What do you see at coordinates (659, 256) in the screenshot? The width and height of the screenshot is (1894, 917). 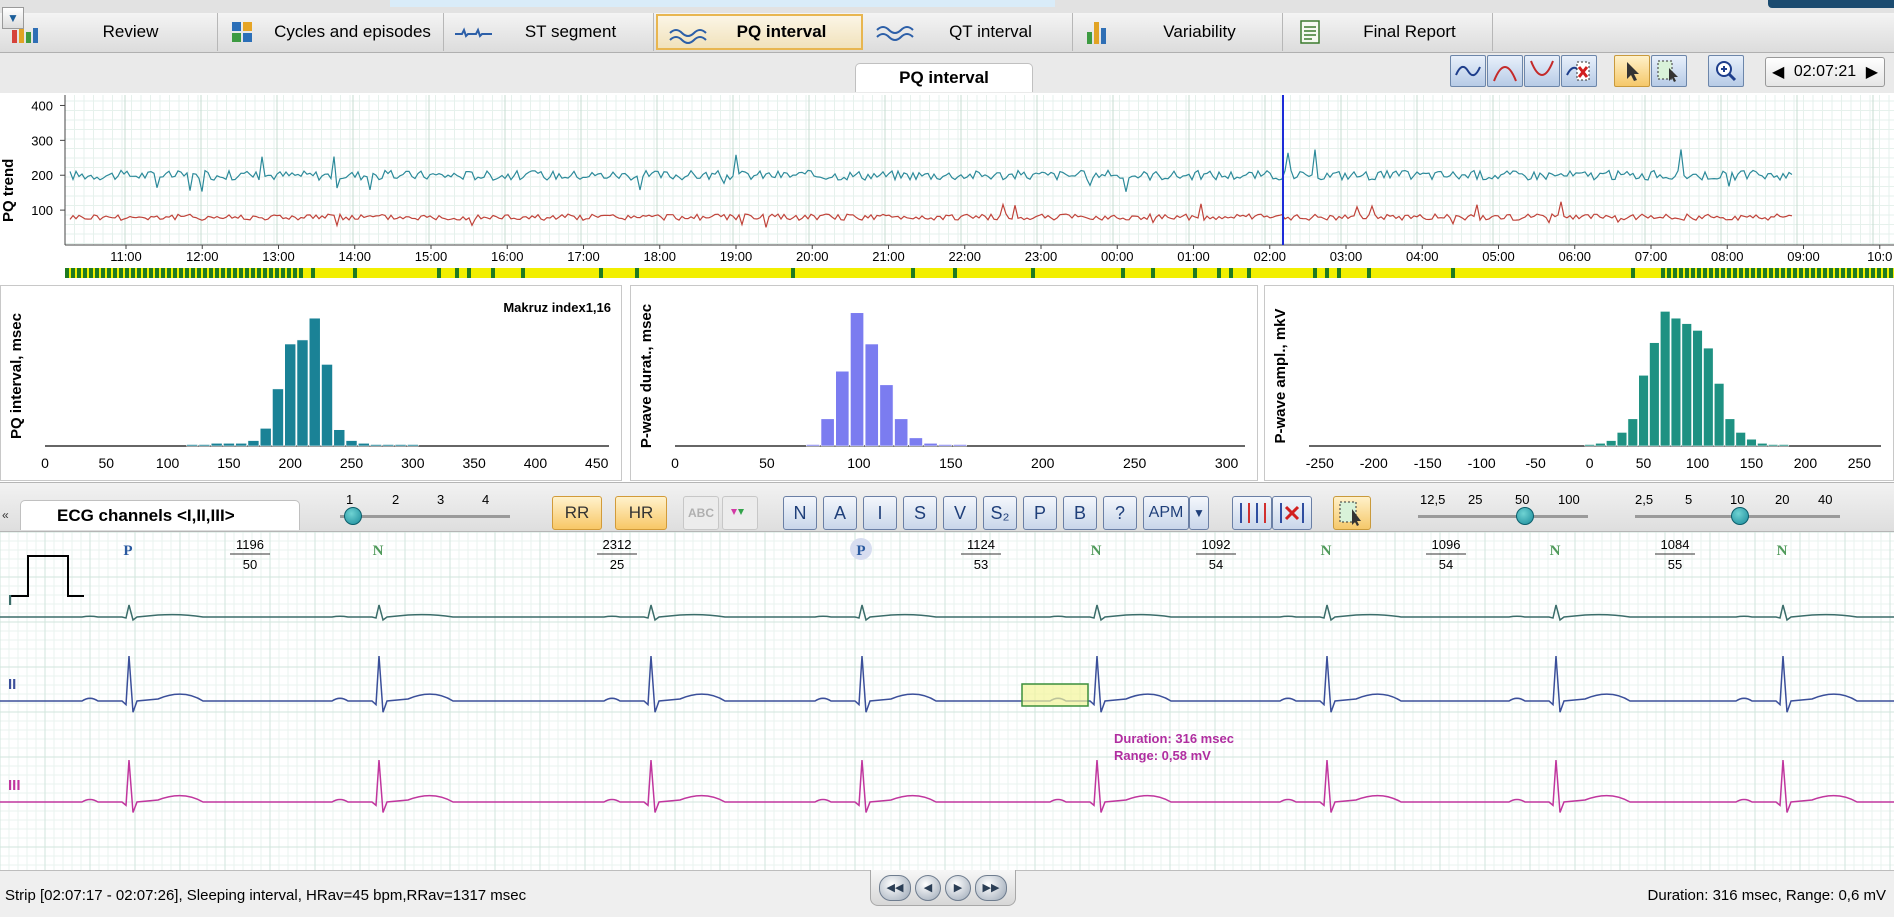 I see `x-tick-label: 18:00` at bounding box center [659, 256].